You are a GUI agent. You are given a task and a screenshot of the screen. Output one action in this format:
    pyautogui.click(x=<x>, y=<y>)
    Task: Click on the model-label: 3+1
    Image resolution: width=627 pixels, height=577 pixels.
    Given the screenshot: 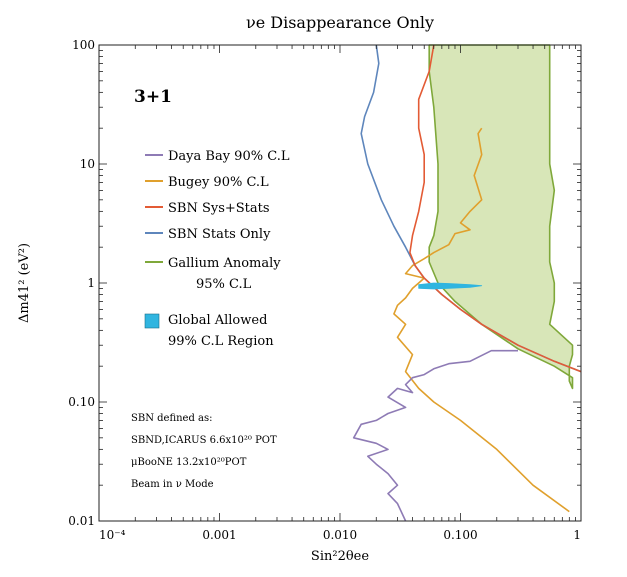 What is the action you would take?
    pyautogui.click(x=153, y=97)
    